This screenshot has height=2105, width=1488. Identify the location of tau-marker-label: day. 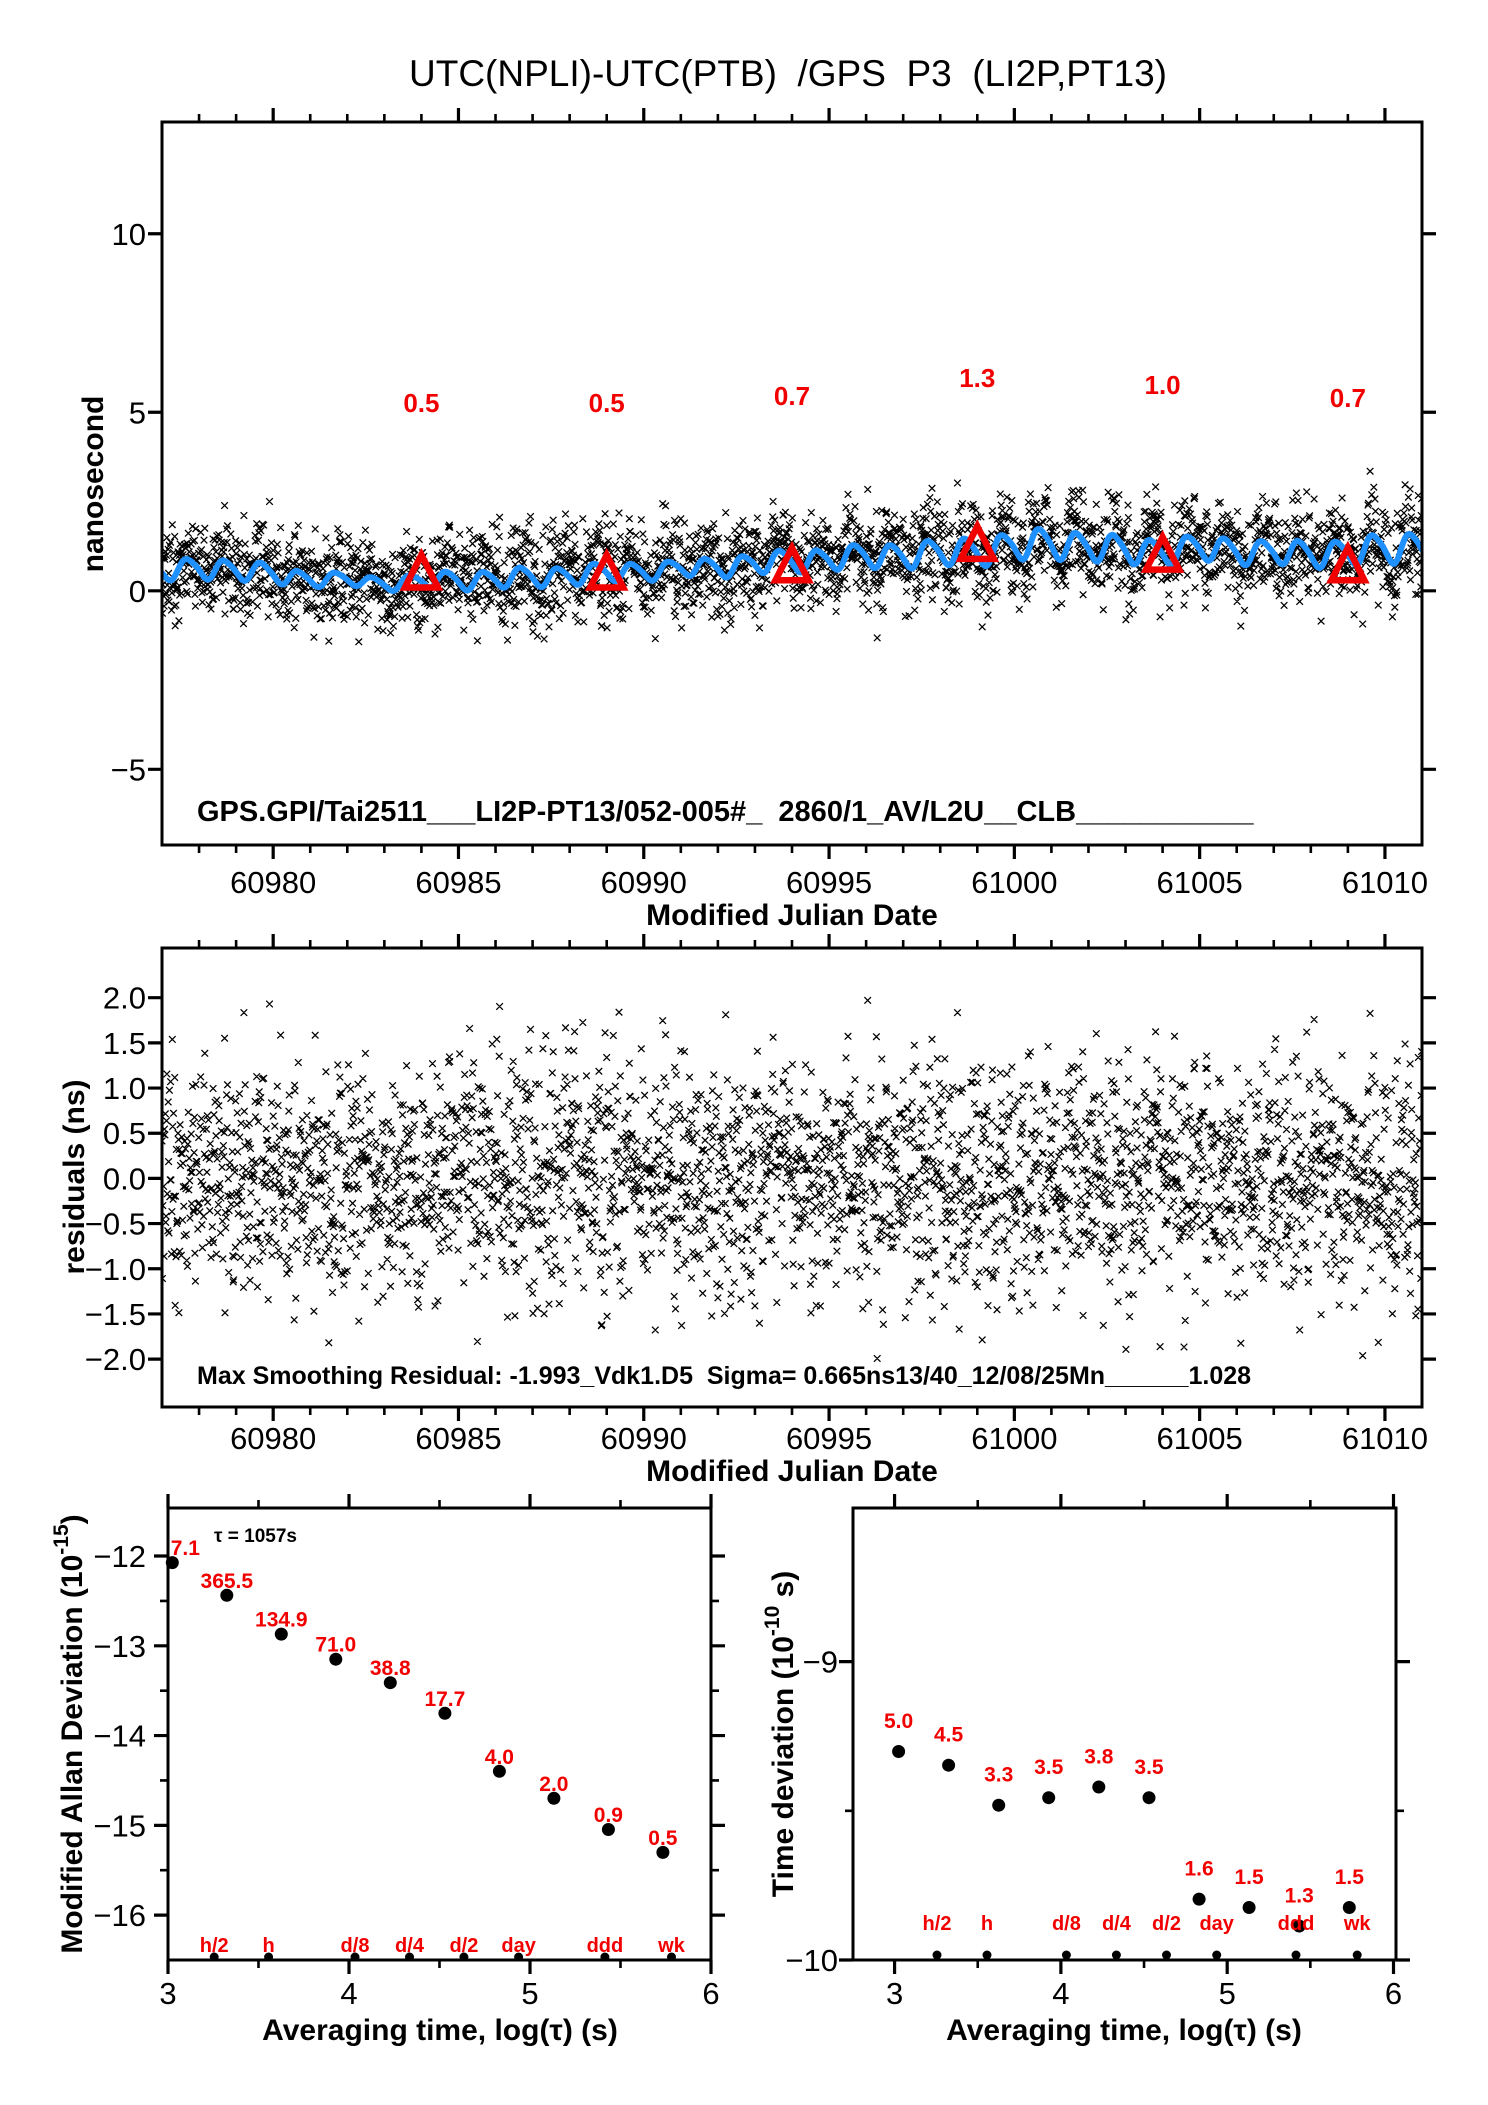
(518, 1946).